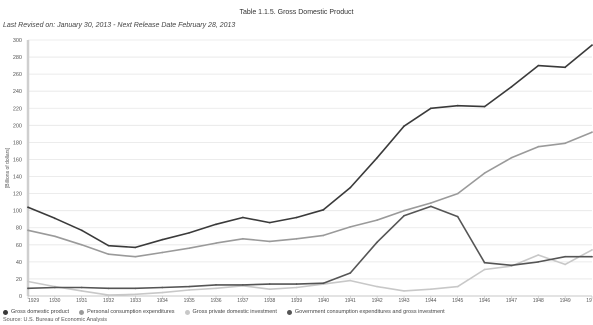 The height and width of the screenshot is (325, 593). I want to click on x-tick-label: 19, so click(589, 301).